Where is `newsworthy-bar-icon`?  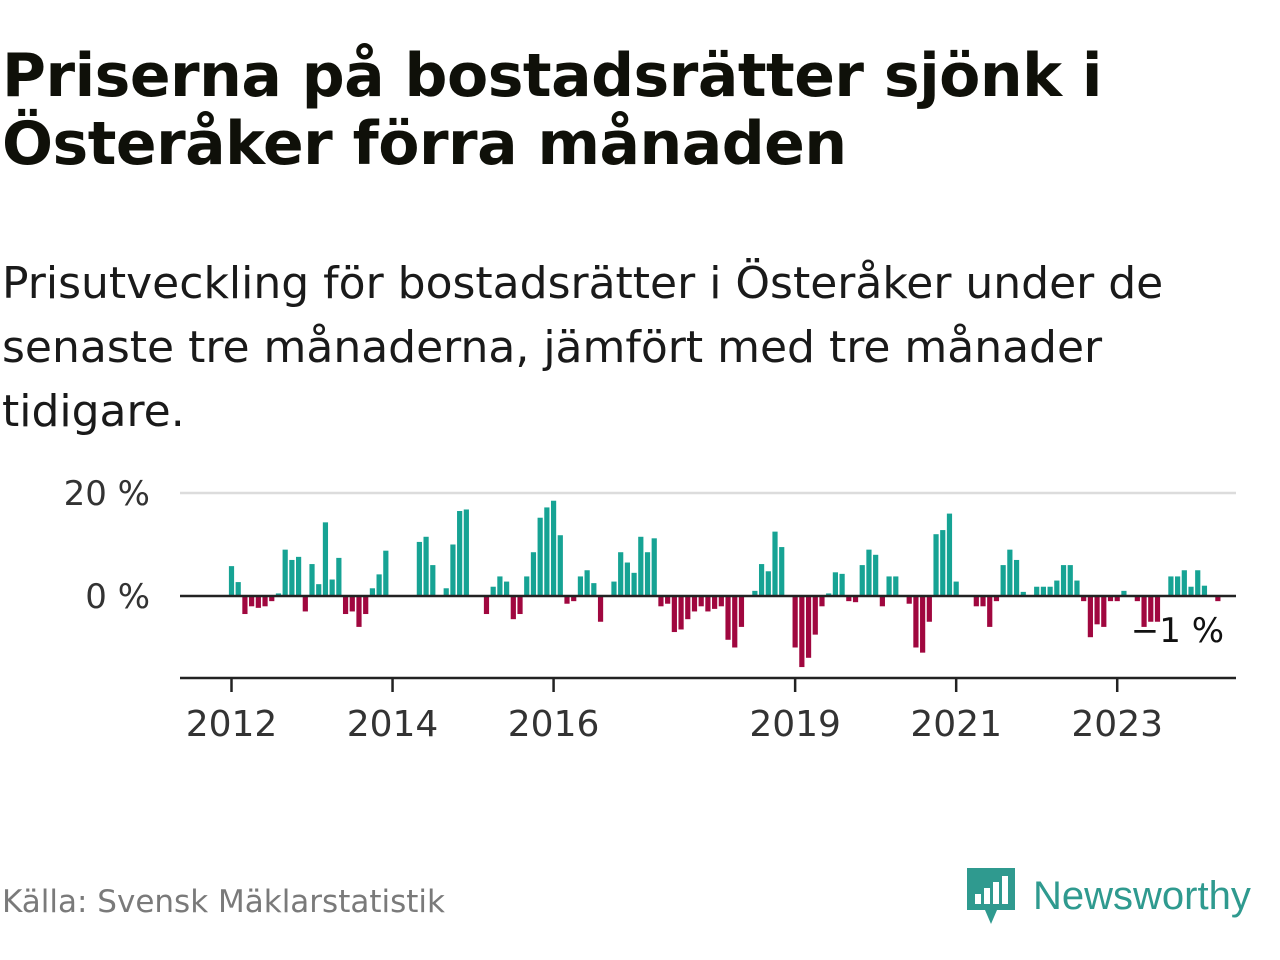 newsworthy-bar-icon is located at coordinates (991, 896).